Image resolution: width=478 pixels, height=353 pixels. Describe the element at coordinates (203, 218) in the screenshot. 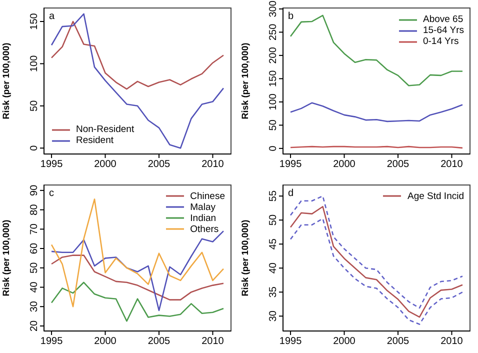

I see `legend-label: Indian` at that location.